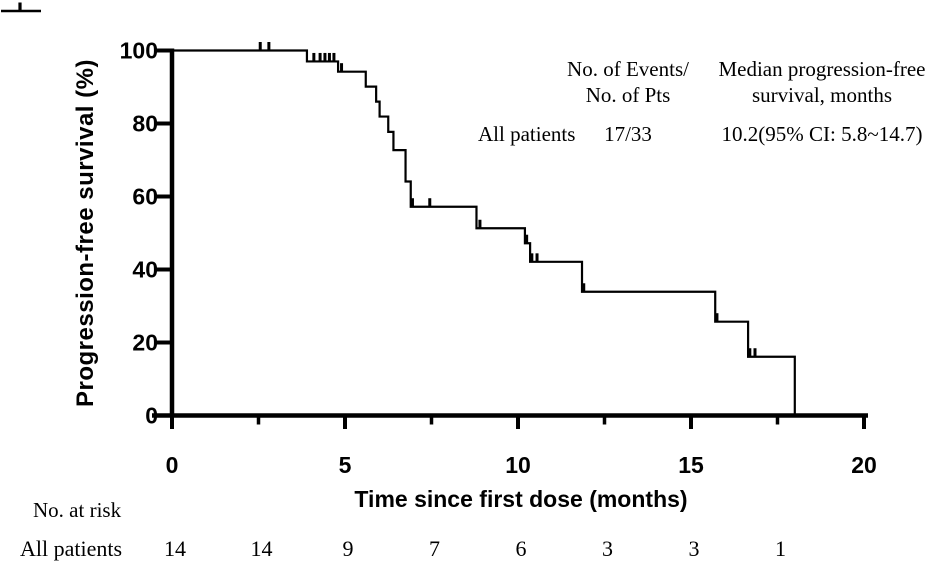 This screenshot has width=931, height=586. What do you see at coordinates (139, 51) in the screenshot?
I see `y-tick-label: 100` at bounding box center [139, 51].